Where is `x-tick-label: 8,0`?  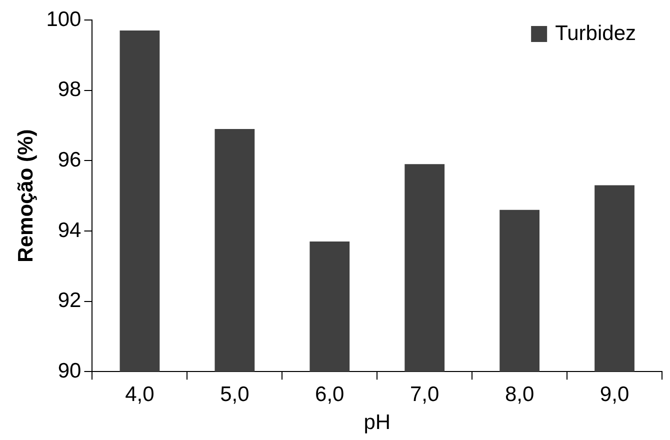
x-tick-label: 8,0 is located at coordinates (519, 394).